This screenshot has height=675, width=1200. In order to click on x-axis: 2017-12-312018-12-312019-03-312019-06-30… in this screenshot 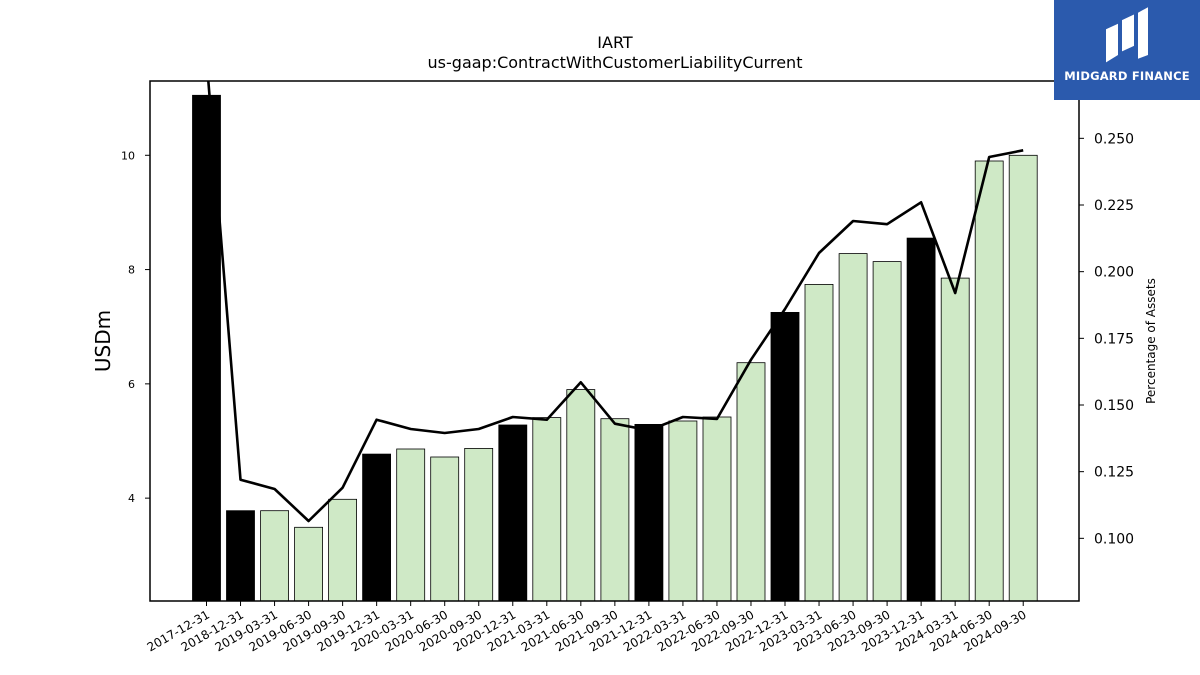, I will do `click(587, 627)`.